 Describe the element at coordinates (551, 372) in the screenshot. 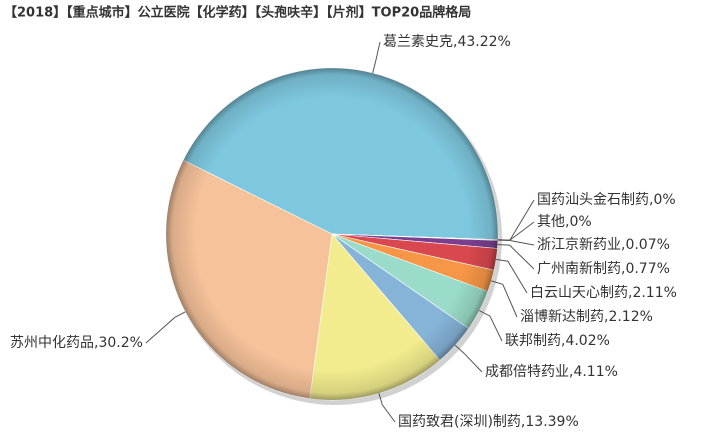

I see `data-label: 成都倍特药业,4.11%` at that location.